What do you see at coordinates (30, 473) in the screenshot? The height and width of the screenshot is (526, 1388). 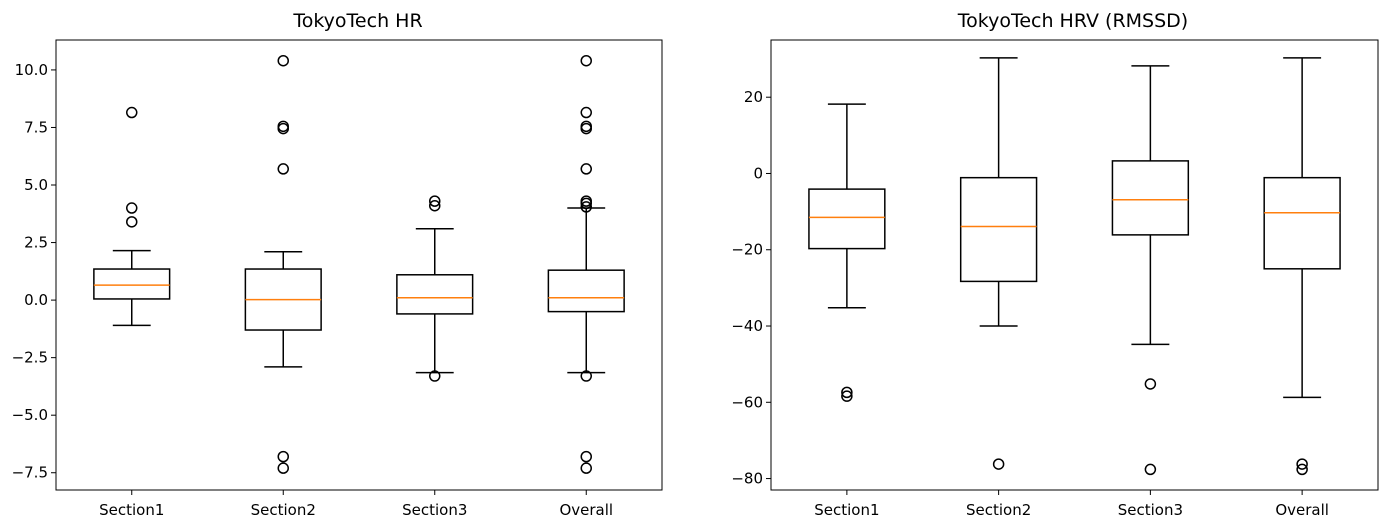 I see `y-tick-label: −7.5` at bounding box center [30, 473].